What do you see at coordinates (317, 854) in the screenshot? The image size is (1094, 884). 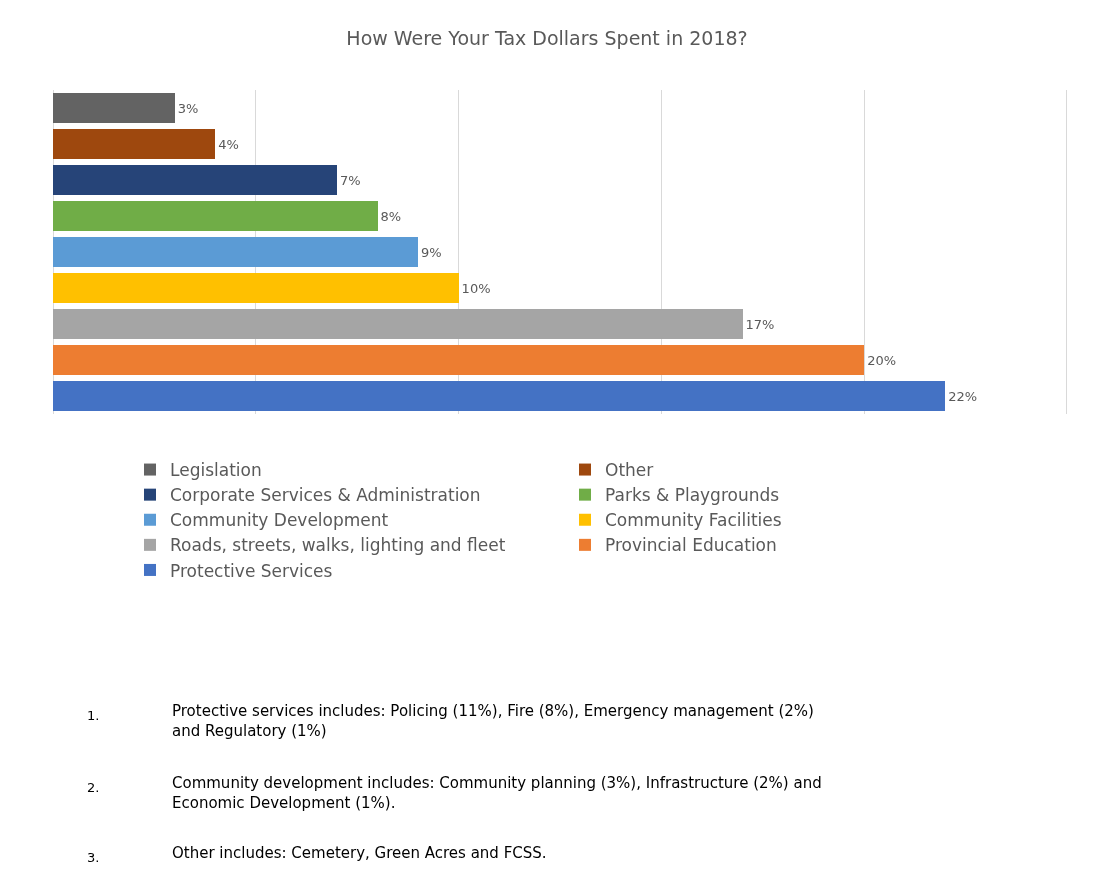 I see `text: 3. Other includes: Cemetery, Green Acres and FCSS.` at bounding box center [317, 854].